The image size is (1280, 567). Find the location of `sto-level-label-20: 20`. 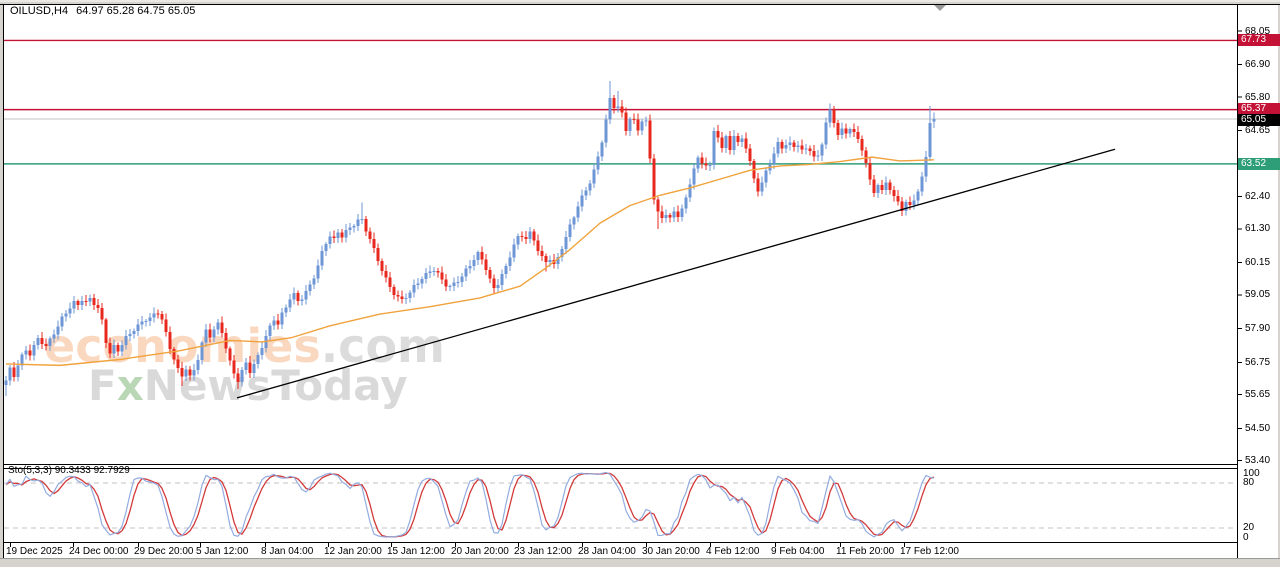

sto-level-label-20: 20 is located at coordinates (1249, 527).